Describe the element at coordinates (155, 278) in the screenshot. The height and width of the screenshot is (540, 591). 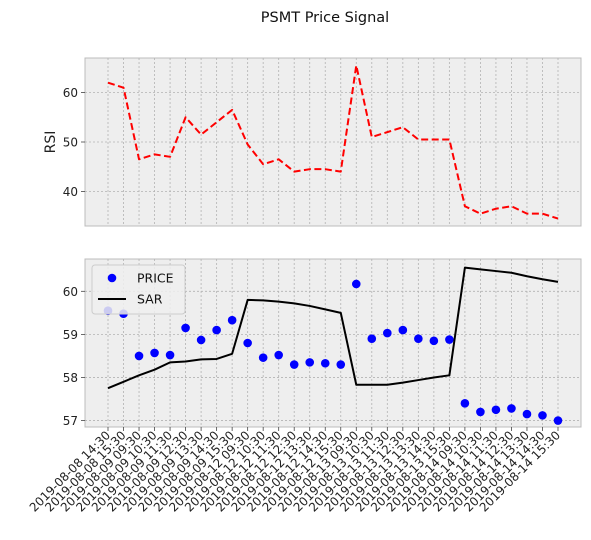
I see `legend-price-label: PRICE` at that location.